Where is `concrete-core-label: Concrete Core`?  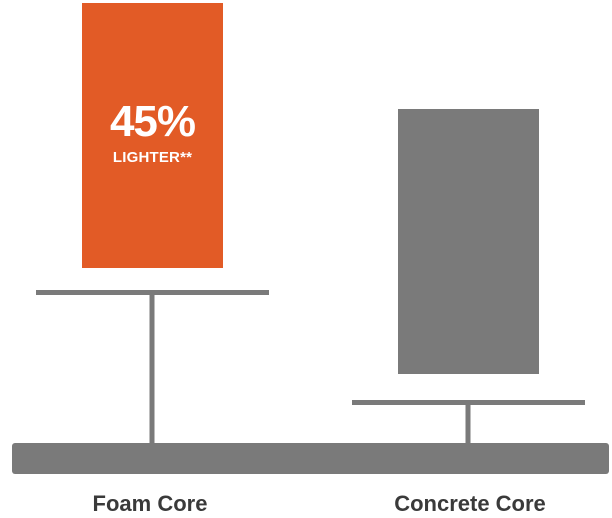 concrete-core-label: Concrete Core is located at coordinates (470, 503).